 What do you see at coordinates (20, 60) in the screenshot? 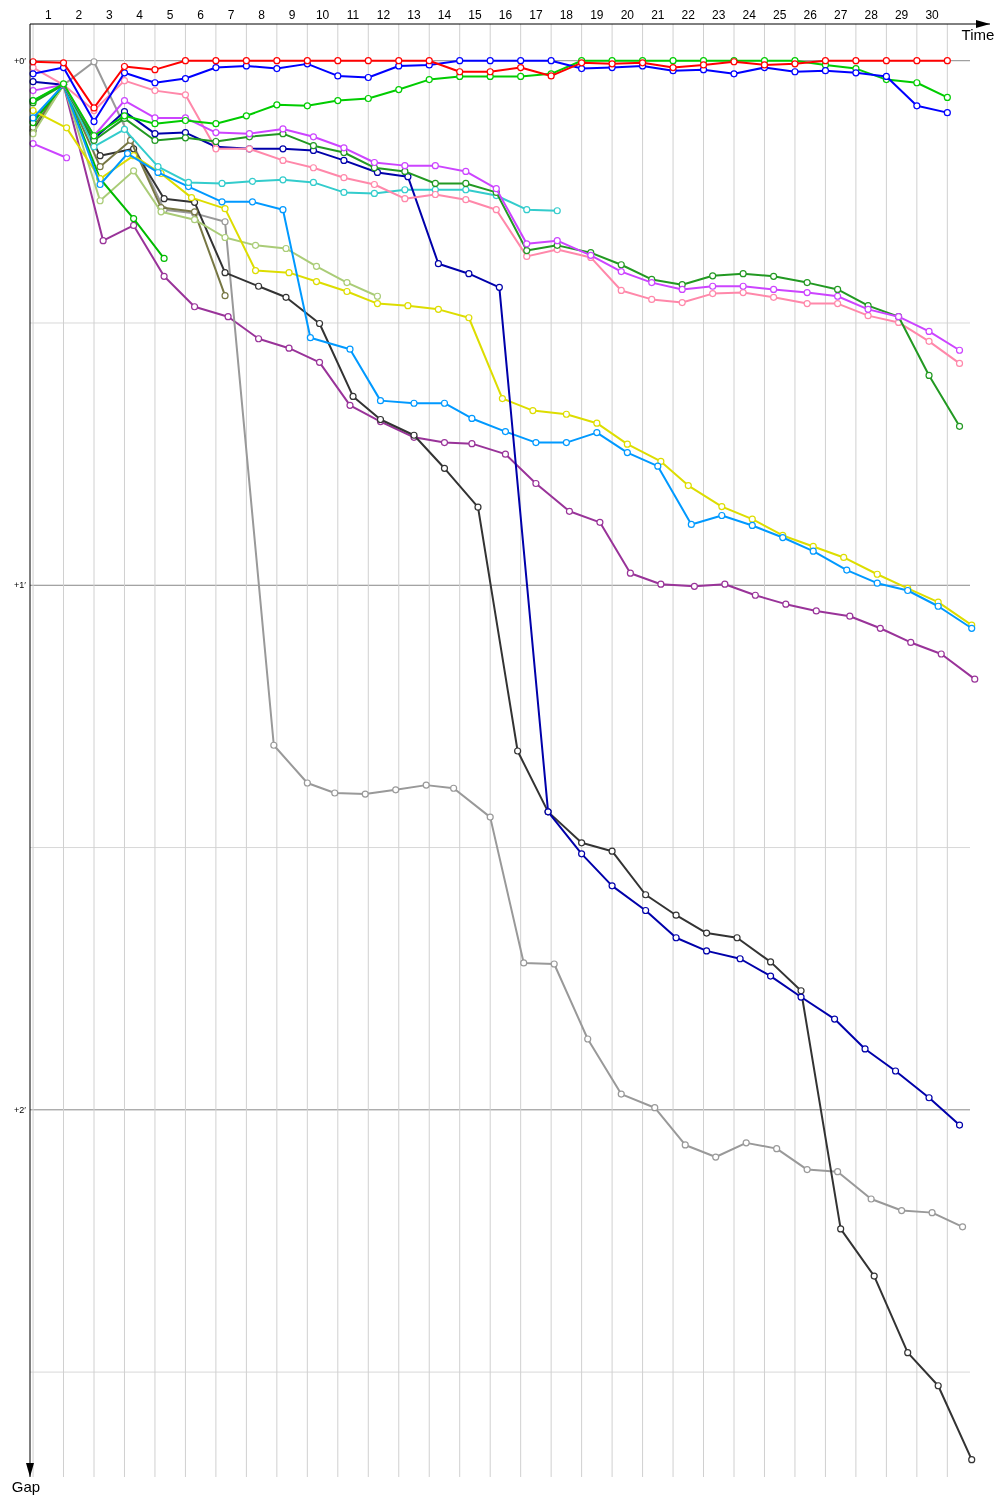
I see `y-tick-label: +0′` at bounding box center [20, 60].